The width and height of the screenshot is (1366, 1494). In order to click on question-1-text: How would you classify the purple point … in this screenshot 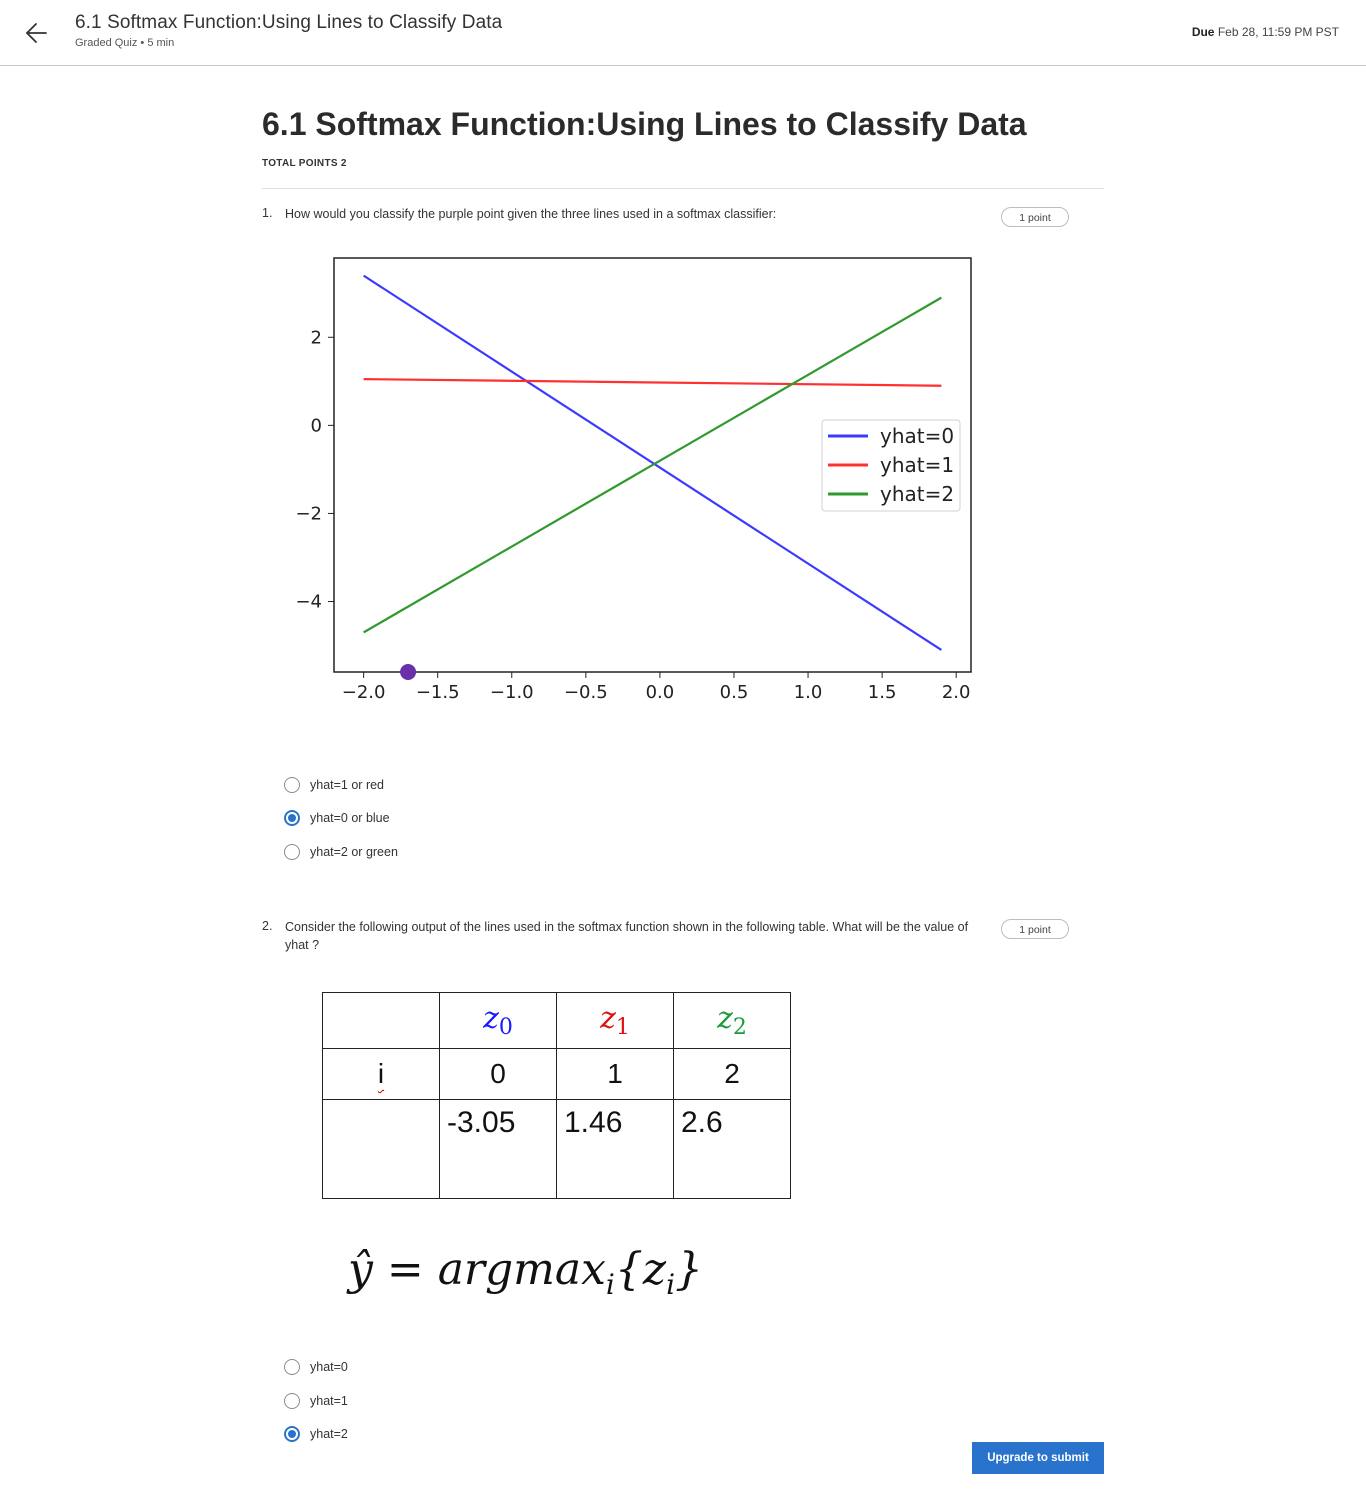, I will do `click(531, 214)`.